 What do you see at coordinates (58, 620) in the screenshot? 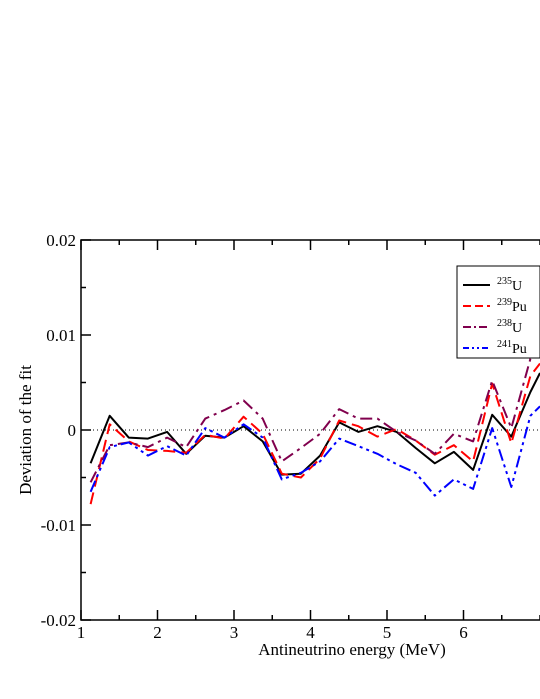
I see `y-tick-label: -0.02` at bounding box center [58, 620].